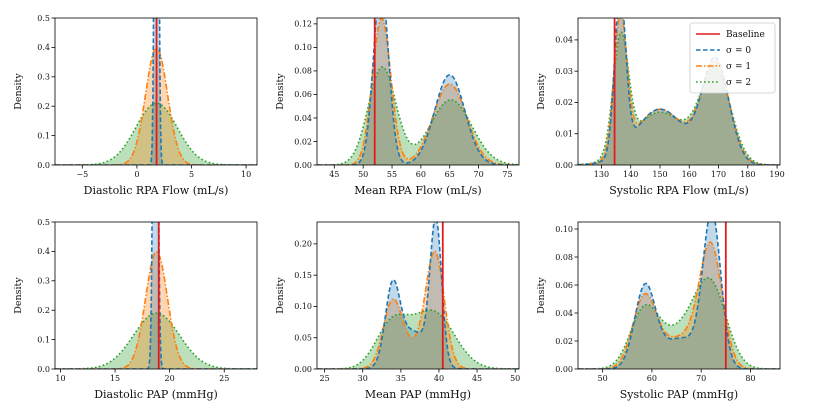 This screenshot has width=830, height=415. I want to click on x-tick-label: 170, so click(718, 174).